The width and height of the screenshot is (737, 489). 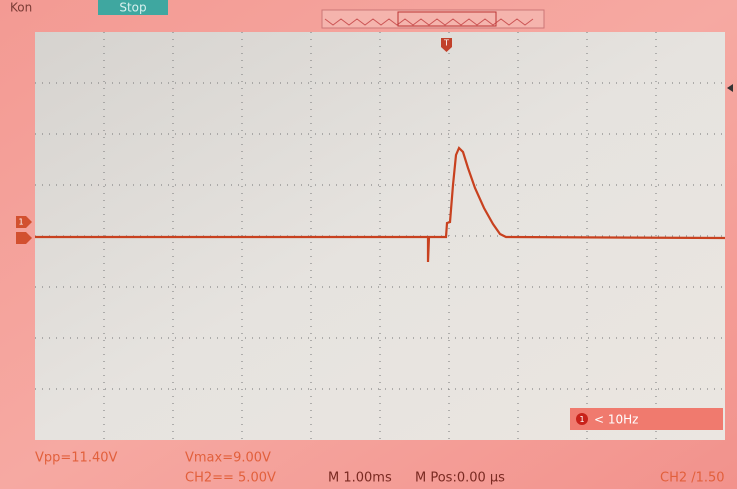 What do you see at coordinates (228, 458) in the screenshot?
I see `measurement: Vmax=9.00V` at bounding box center [228, 458].